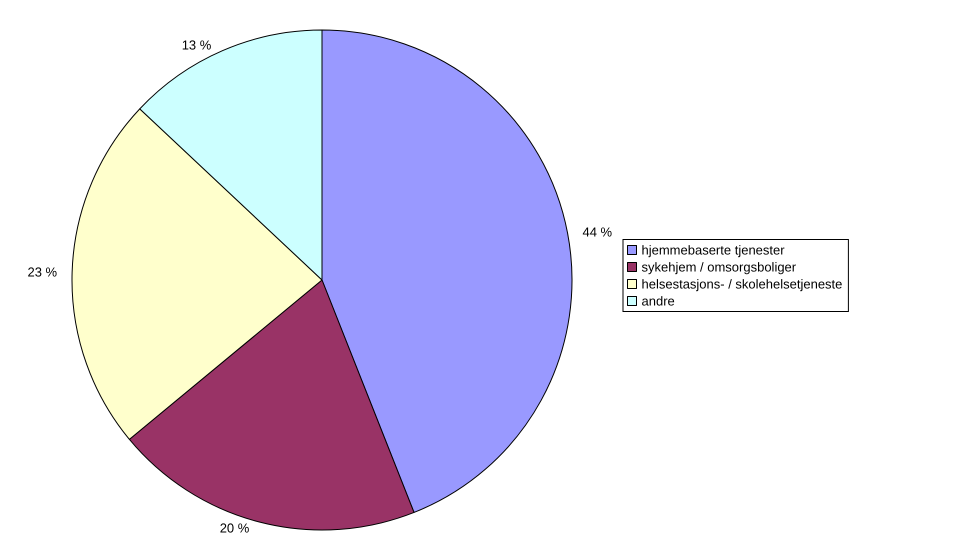 The height and width of the screenshot is (551, 967). I want to click on data-label: 23 %, so click(42, 272).